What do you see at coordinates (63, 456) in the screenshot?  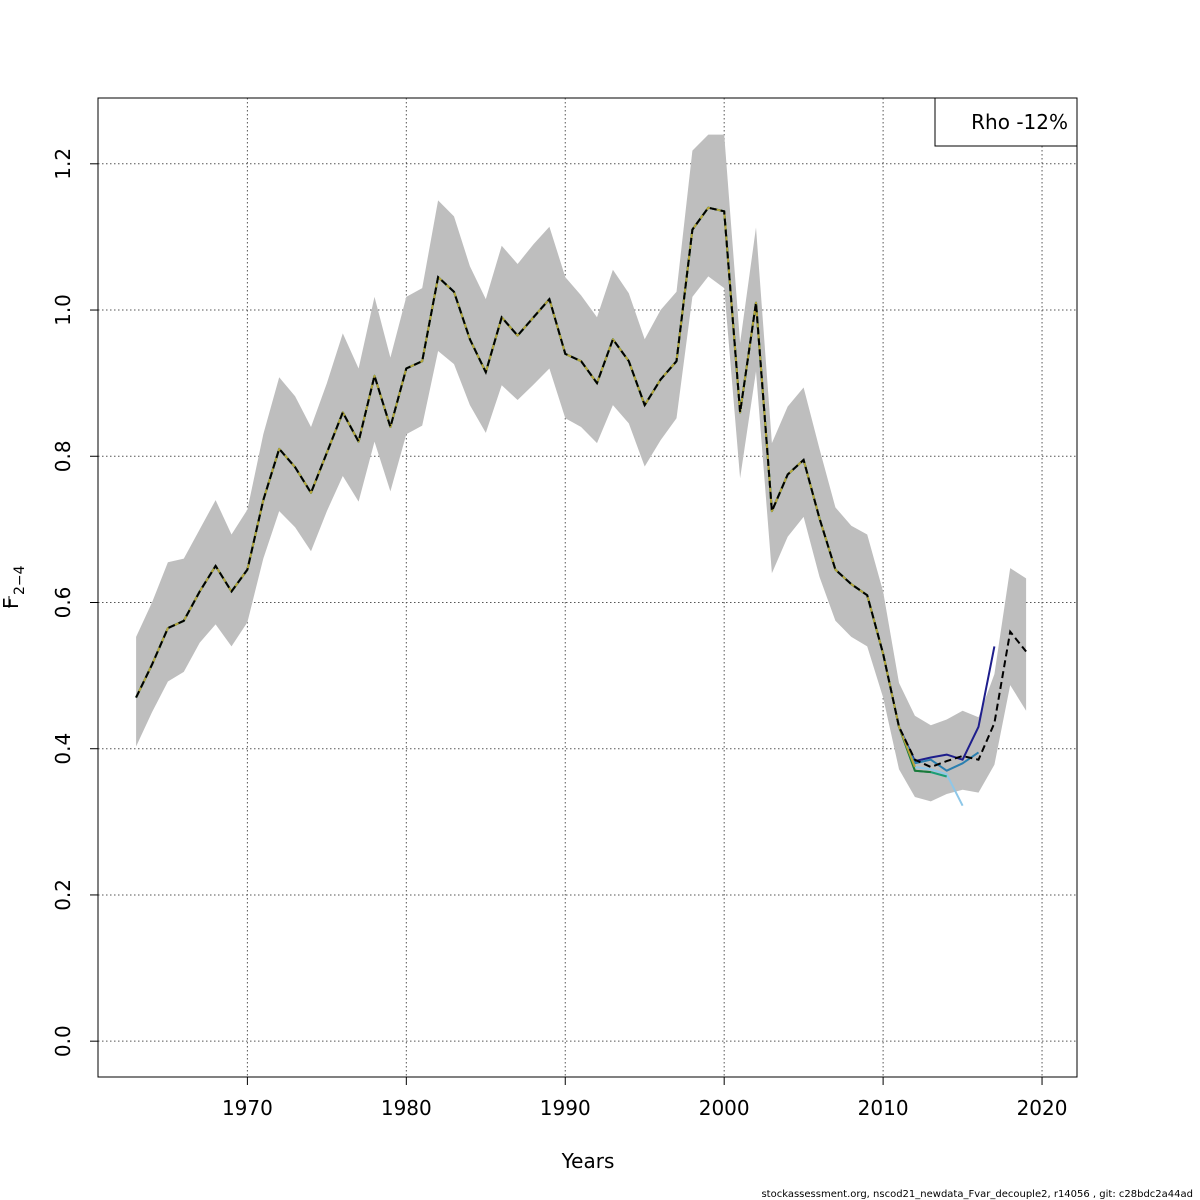 I see `y-tick-label: 0.8` at bounding box center [63, 456].